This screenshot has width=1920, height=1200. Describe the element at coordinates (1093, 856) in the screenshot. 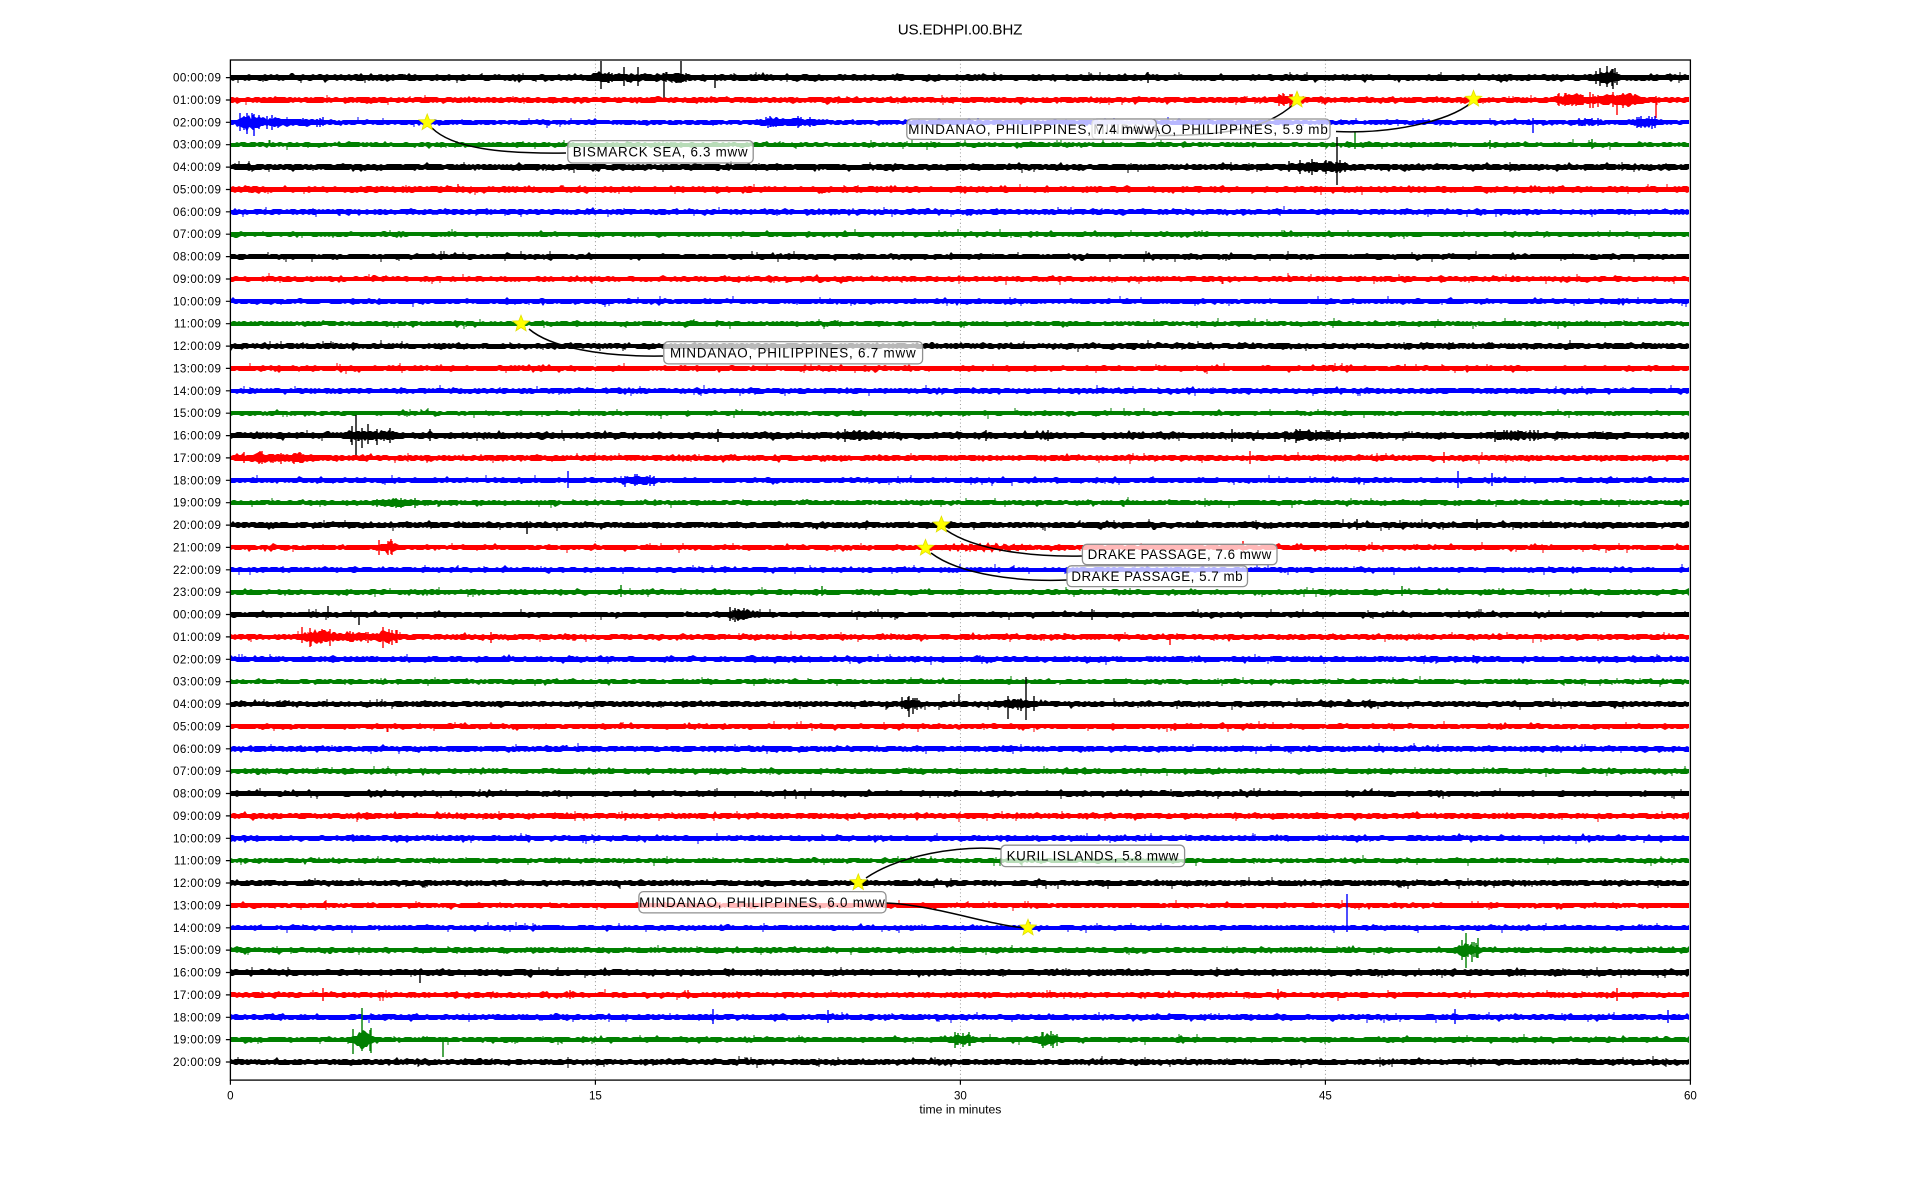

I see `svg-text: KURIL ISLANDS, 5.8 mww` at that location.